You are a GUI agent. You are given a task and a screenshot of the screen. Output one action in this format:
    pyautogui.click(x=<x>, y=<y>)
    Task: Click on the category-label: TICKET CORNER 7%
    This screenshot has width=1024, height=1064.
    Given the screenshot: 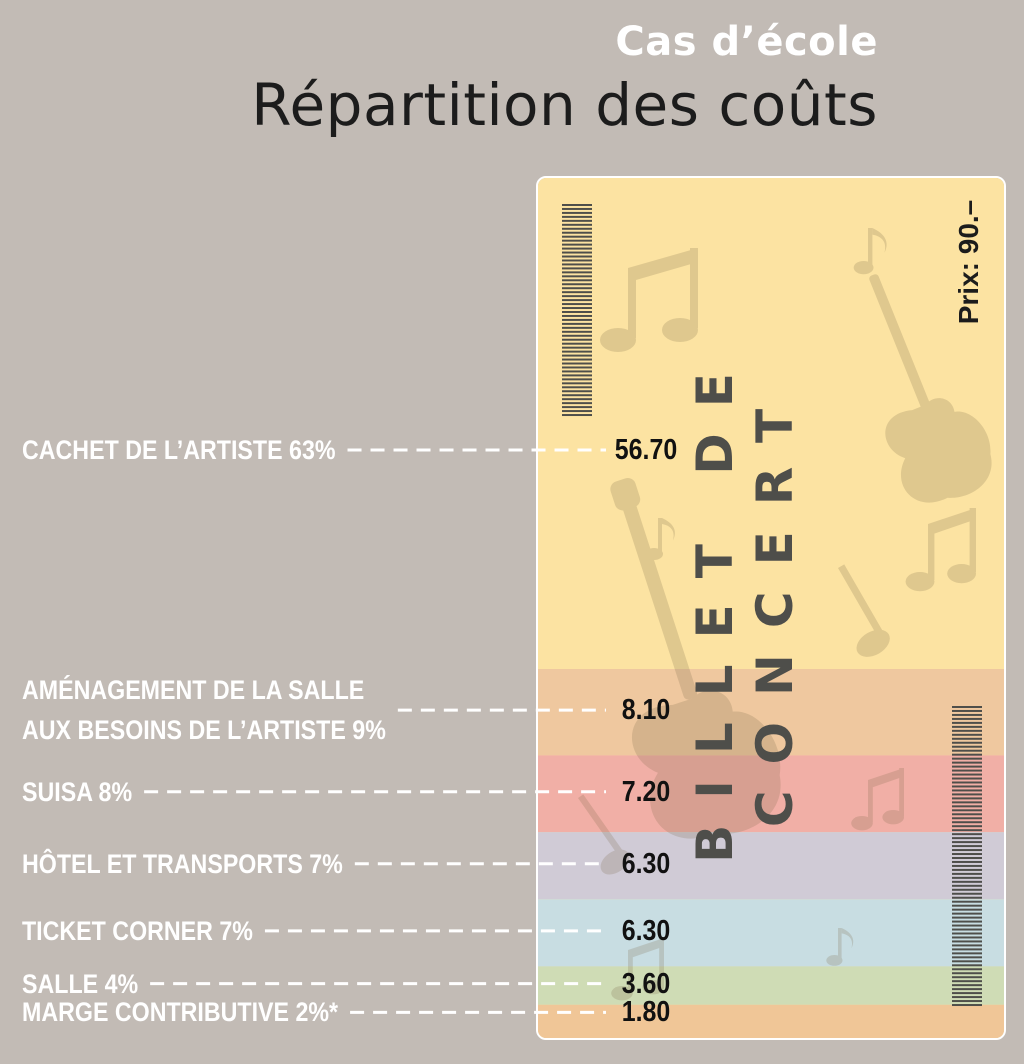 What is the action you would take?
    pyautogui.click(x=137, y=931)
    